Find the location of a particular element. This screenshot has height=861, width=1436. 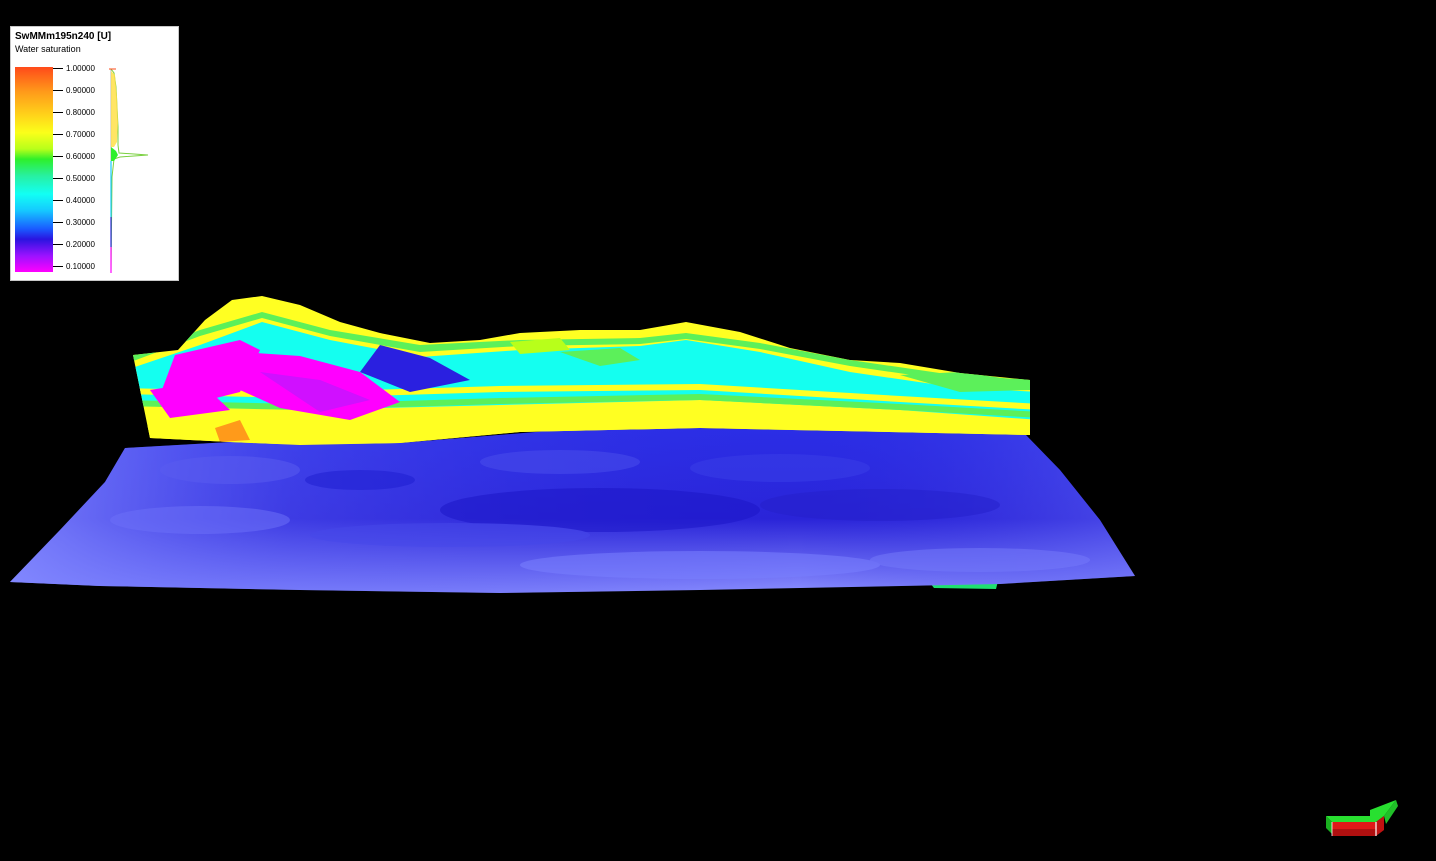

orientation-arrow-icon is located at coordinates (1362, 818).